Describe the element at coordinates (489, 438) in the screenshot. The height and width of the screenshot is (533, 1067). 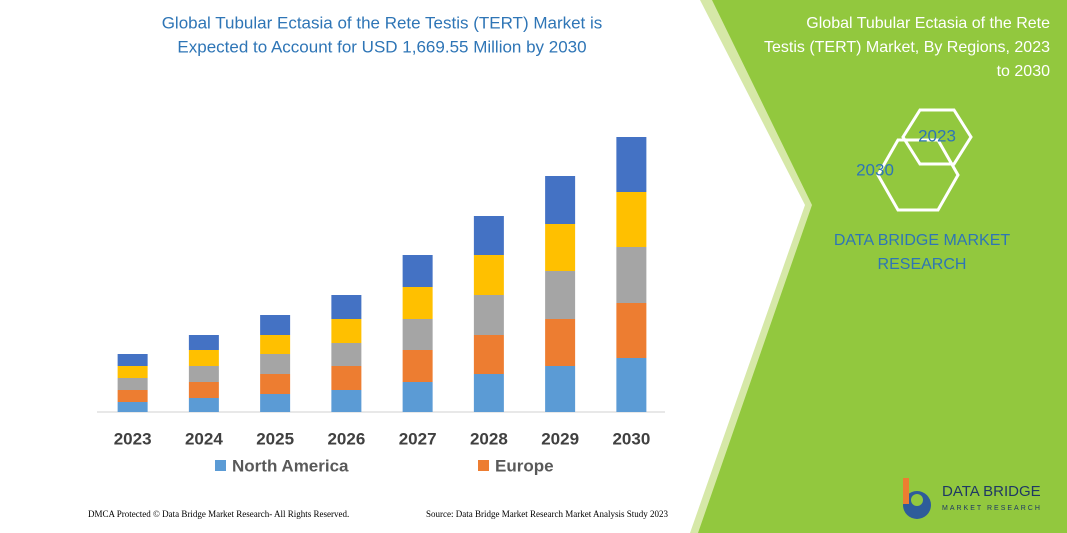
I see `x-tick-label: 2028` at that location.